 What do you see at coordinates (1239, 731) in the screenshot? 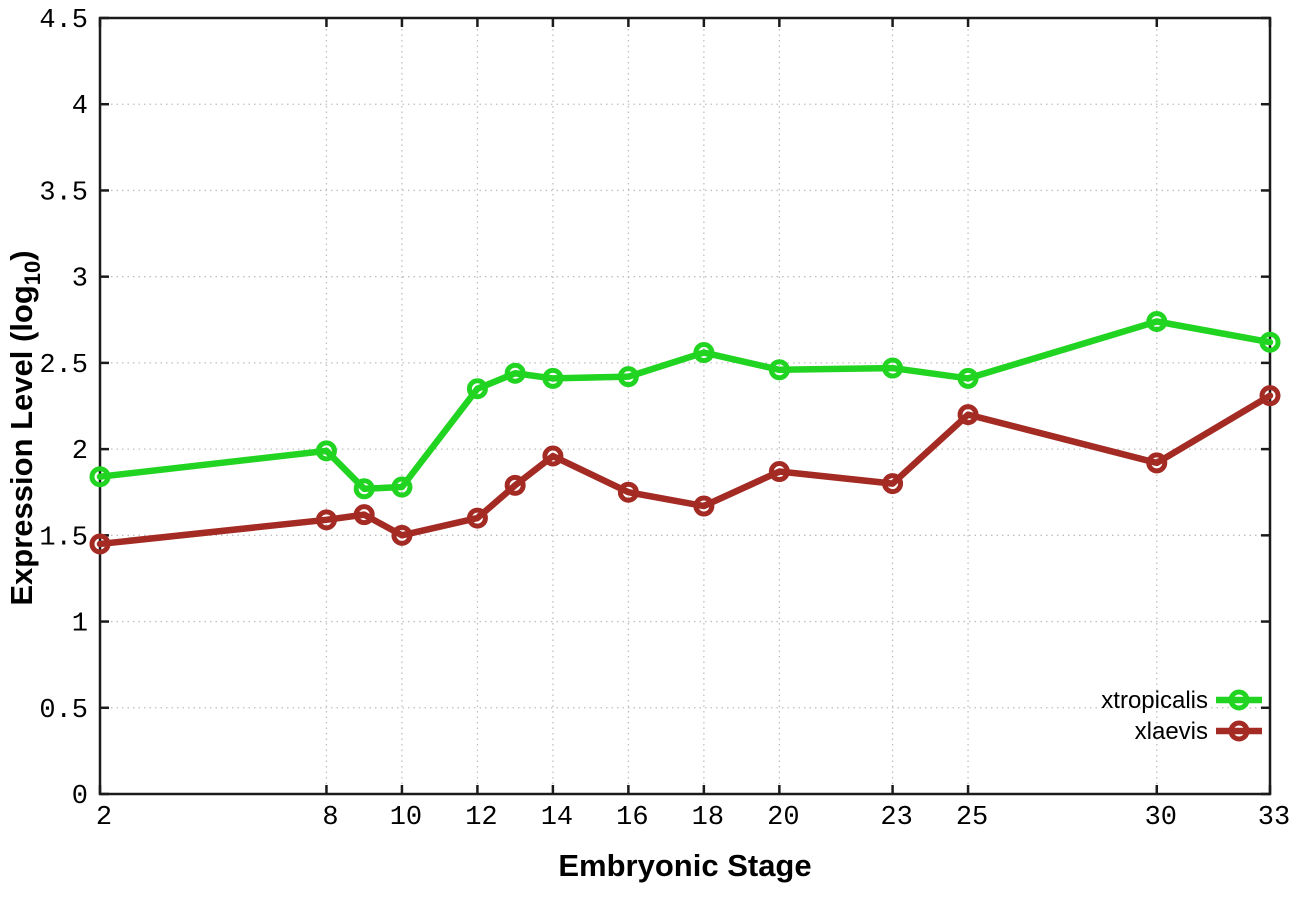
I see `legend-marker-xlaevis` at bounding box center [1239, 731].